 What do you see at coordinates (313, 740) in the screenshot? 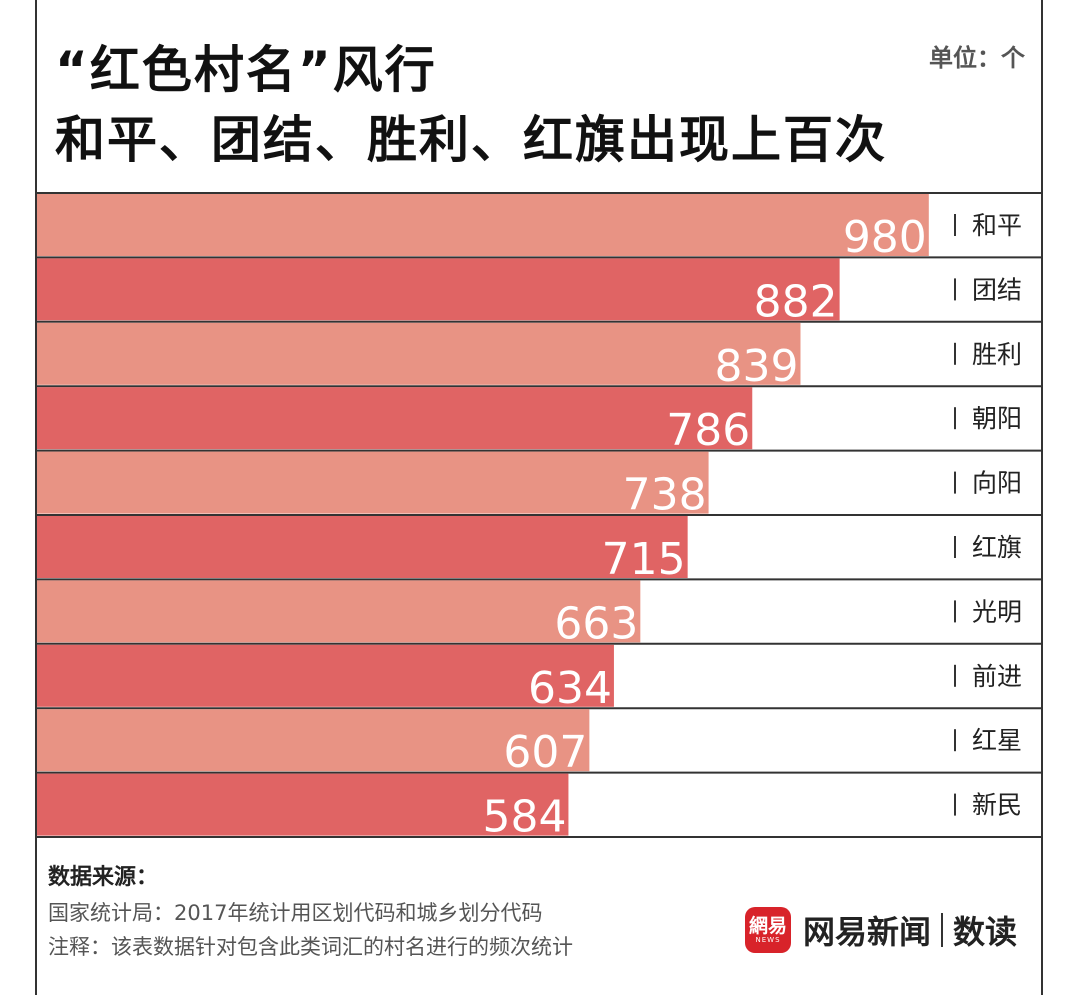
I see `bar-红星` at bounding box center [313, 740].